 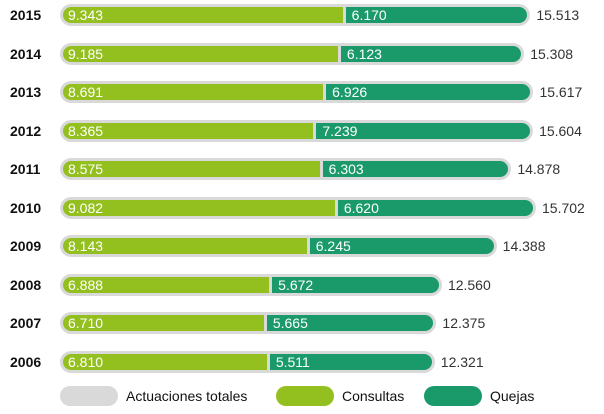 What do you see at coordinates (453, 396) in the screenshot?
I see `legend-swatch-quejas` at bounding box center [453, 396].